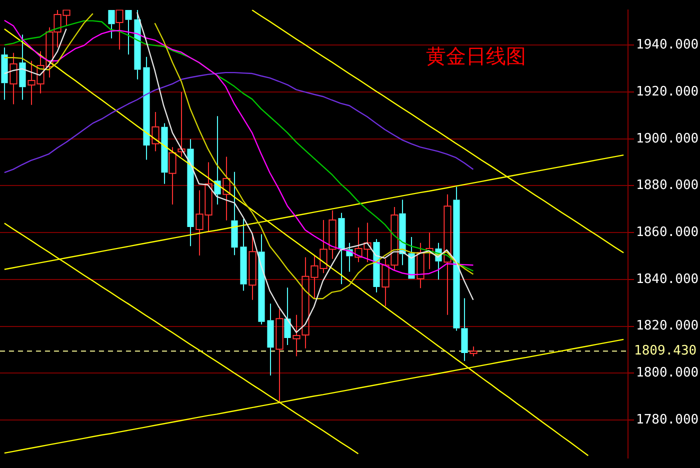 This screenshot has width=700, height=468. I want to click on ref-line-label: 1809.430, so click(665, 350).